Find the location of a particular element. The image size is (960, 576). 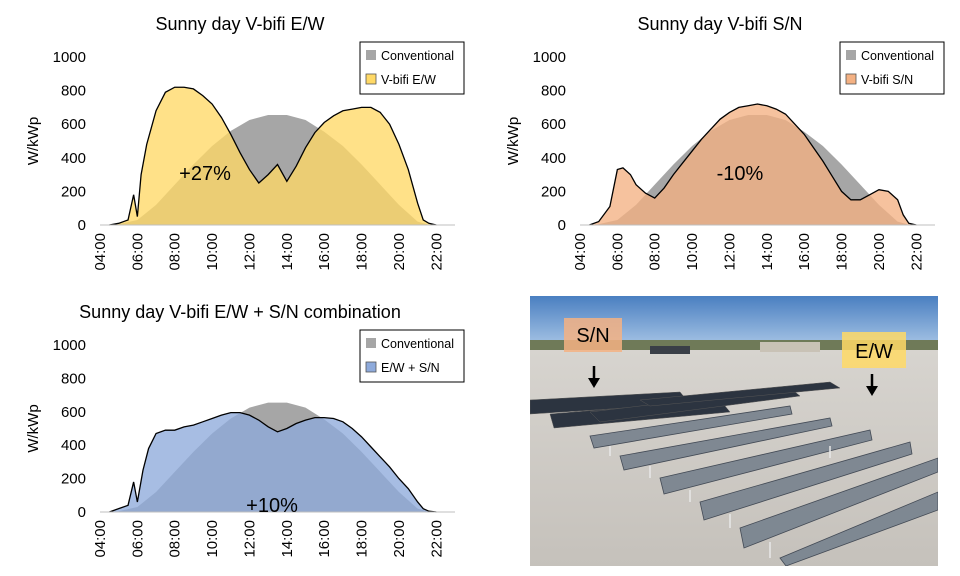

annotation-label: +10% is located at coordinates (272, 506).